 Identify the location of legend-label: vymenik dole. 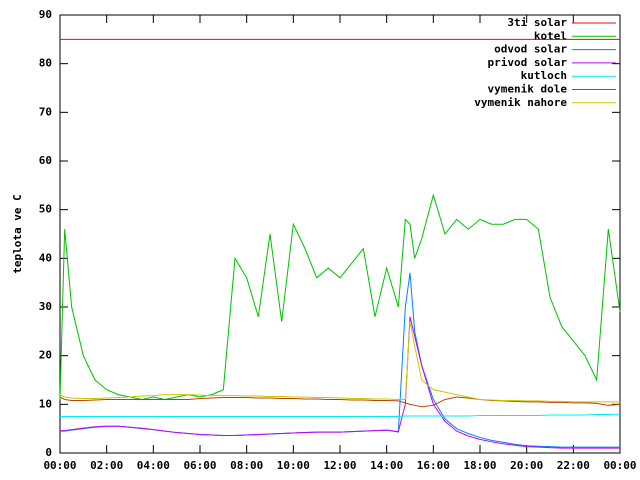
(528, 89).